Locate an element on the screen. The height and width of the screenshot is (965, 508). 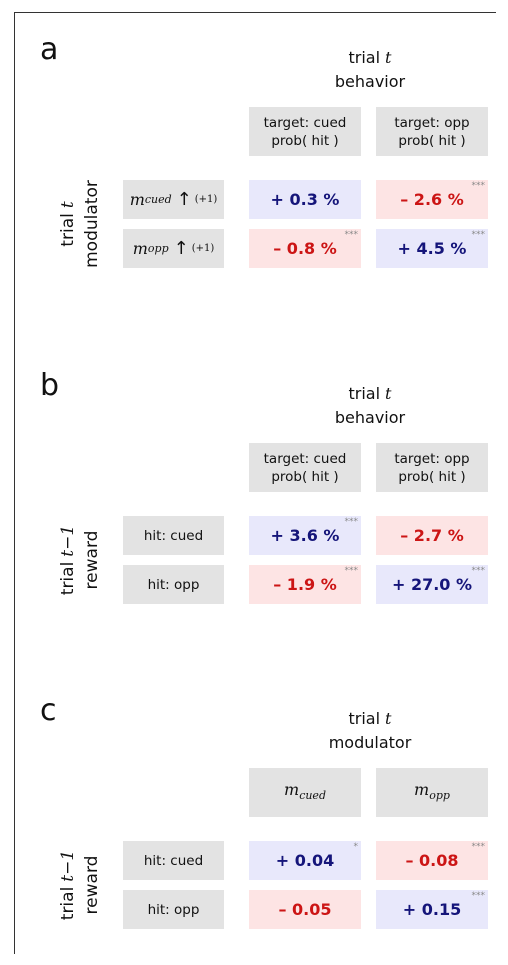
cell-value: + 3.6 % is located at coordinates (305, 535).